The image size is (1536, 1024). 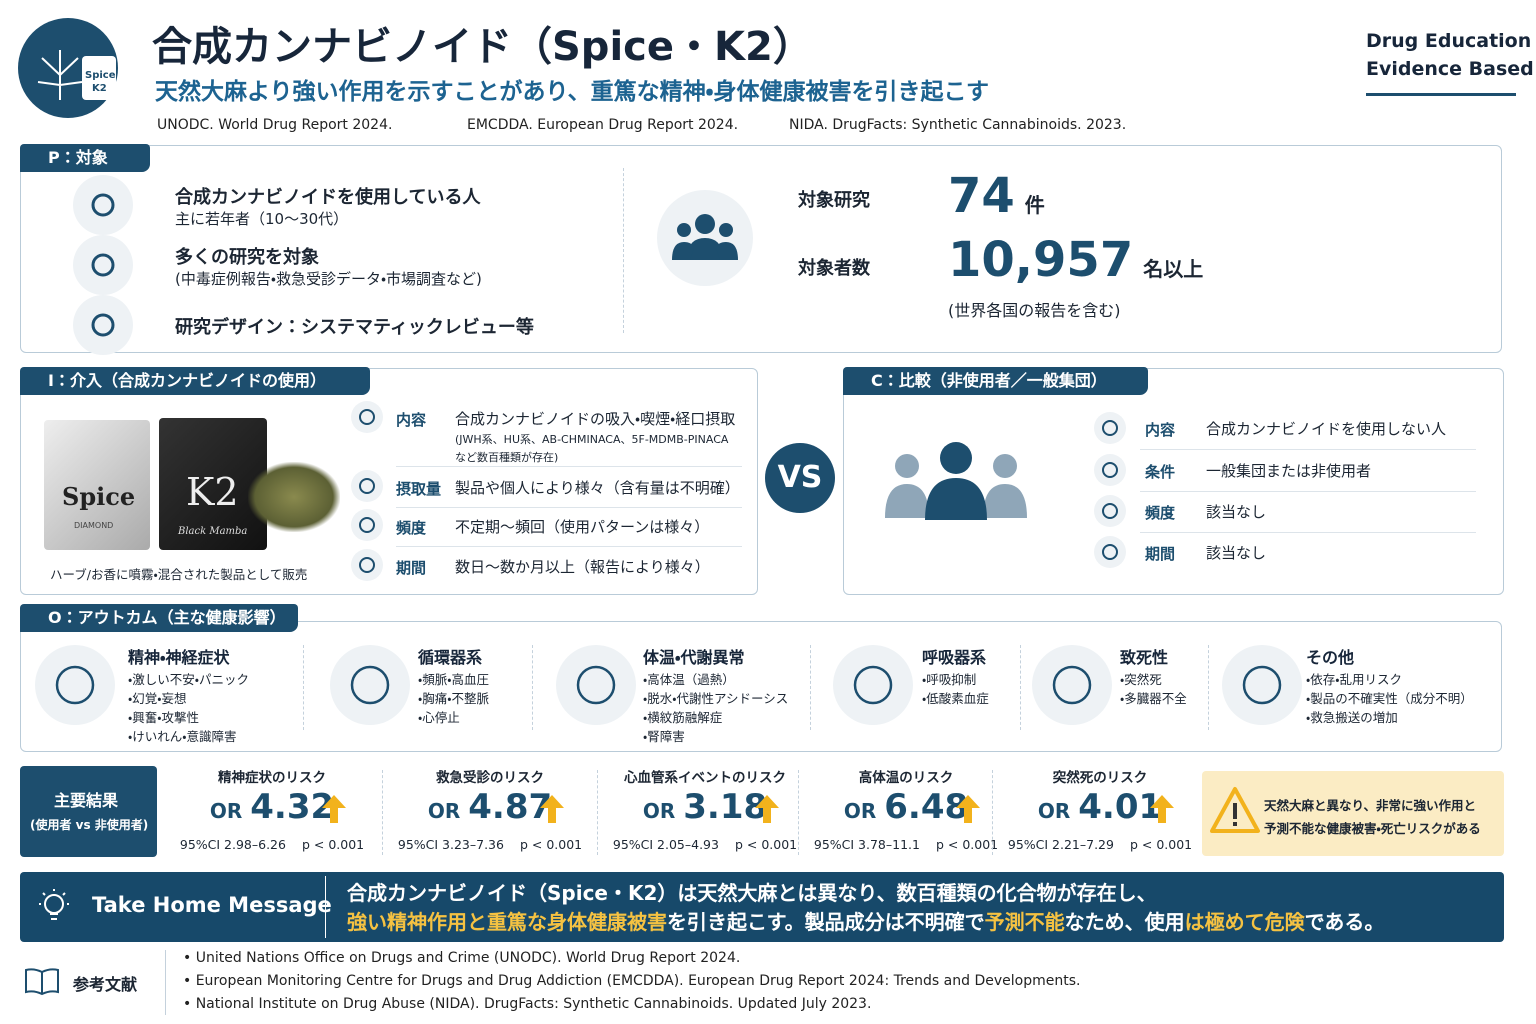 I want to click on p-item-title: 合成カンナビノイドを使用している人, so click(x=328, y=197).